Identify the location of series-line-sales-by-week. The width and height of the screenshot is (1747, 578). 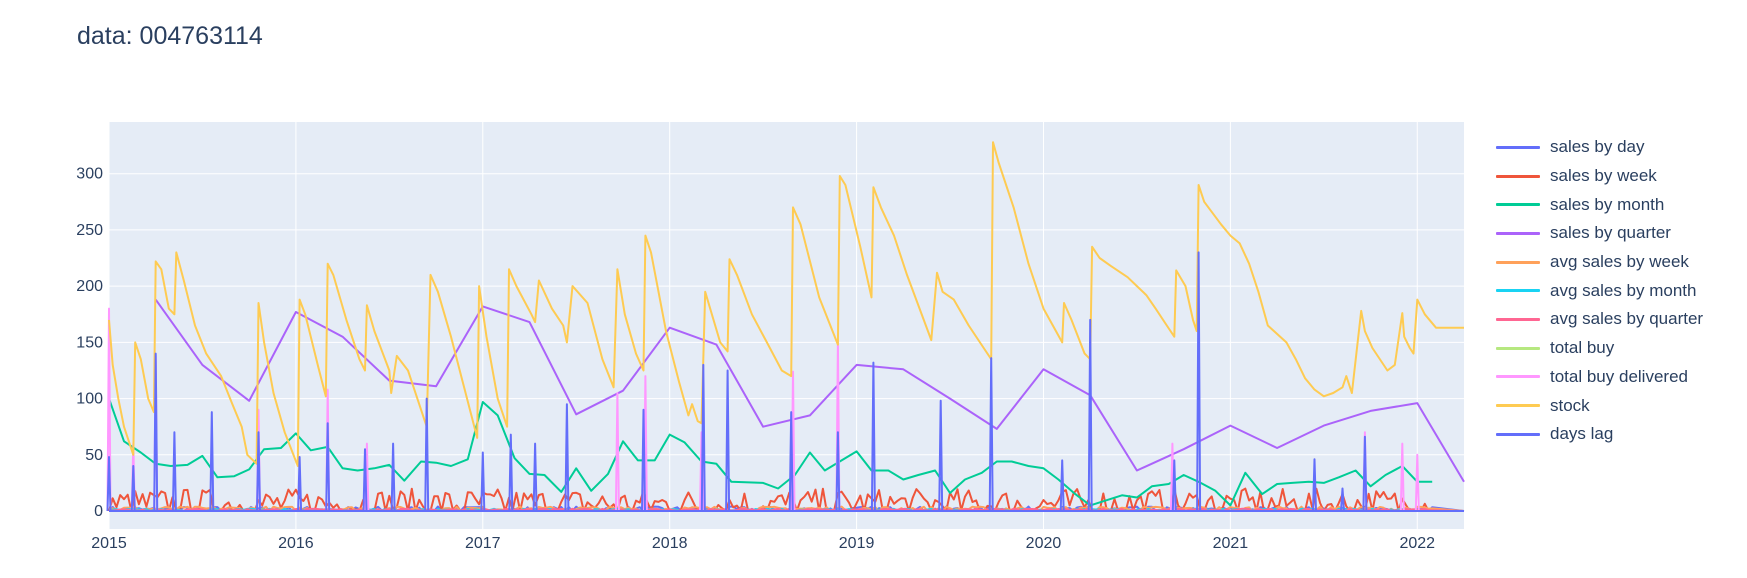
(786, 499).